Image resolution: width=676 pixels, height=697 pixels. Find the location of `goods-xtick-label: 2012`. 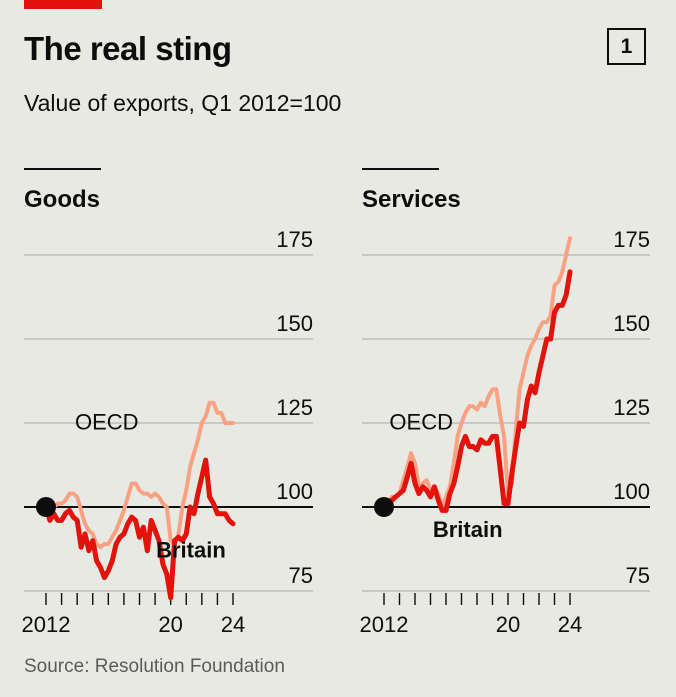

goods-xtick-label: 2012 is located at coordinates (46, 624).